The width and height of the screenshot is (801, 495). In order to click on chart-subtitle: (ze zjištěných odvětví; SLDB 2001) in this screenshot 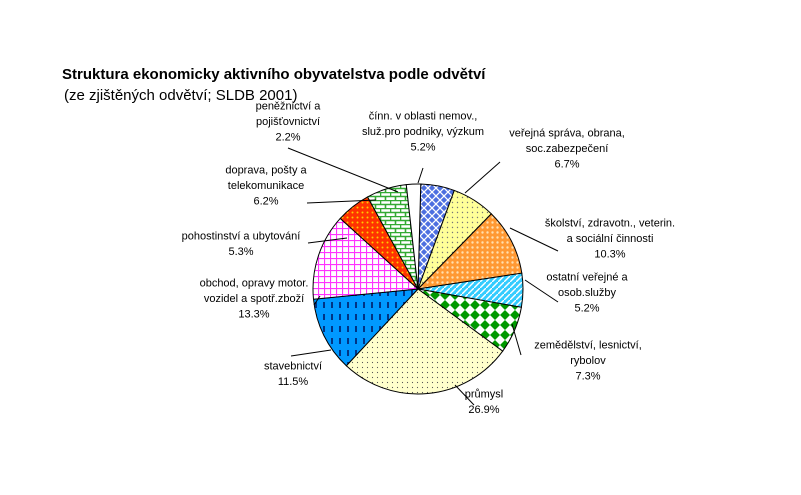, I will do `click(181, 95)`.